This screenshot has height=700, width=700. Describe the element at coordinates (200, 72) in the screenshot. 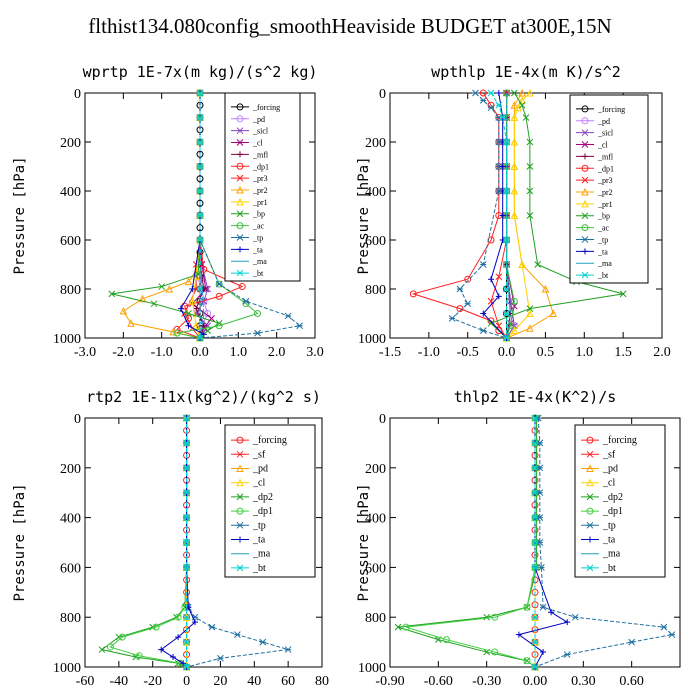

I see `chart-title: wprtp 1E-7x(m kg)/(s^2 kg)` at that location.